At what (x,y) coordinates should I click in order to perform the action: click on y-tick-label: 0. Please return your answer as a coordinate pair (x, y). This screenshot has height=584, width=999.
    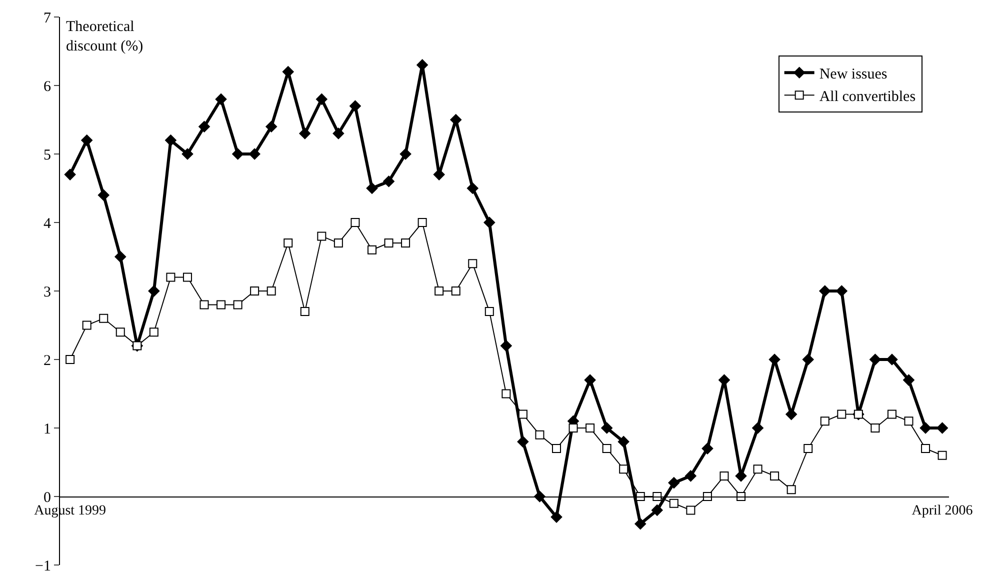
    Looking at the image, I should click on (47, 498).